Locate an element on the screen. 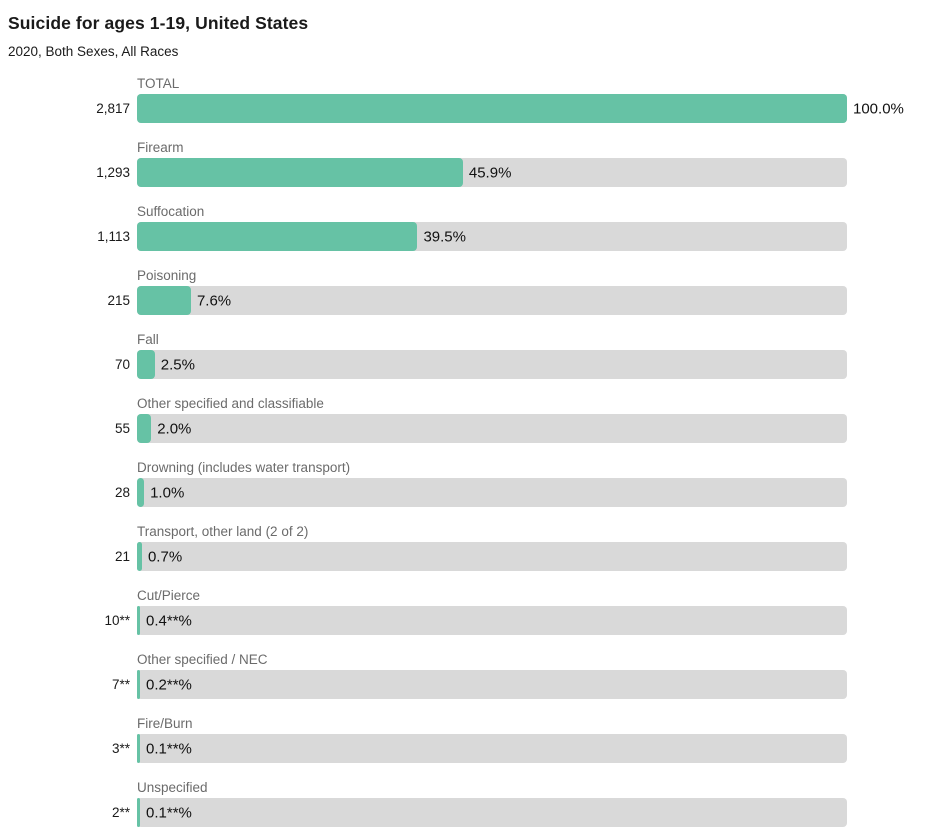 The height and width of the screenshot is (837, 928). percent-label: 7.6% is located at coordinates (214, 300).